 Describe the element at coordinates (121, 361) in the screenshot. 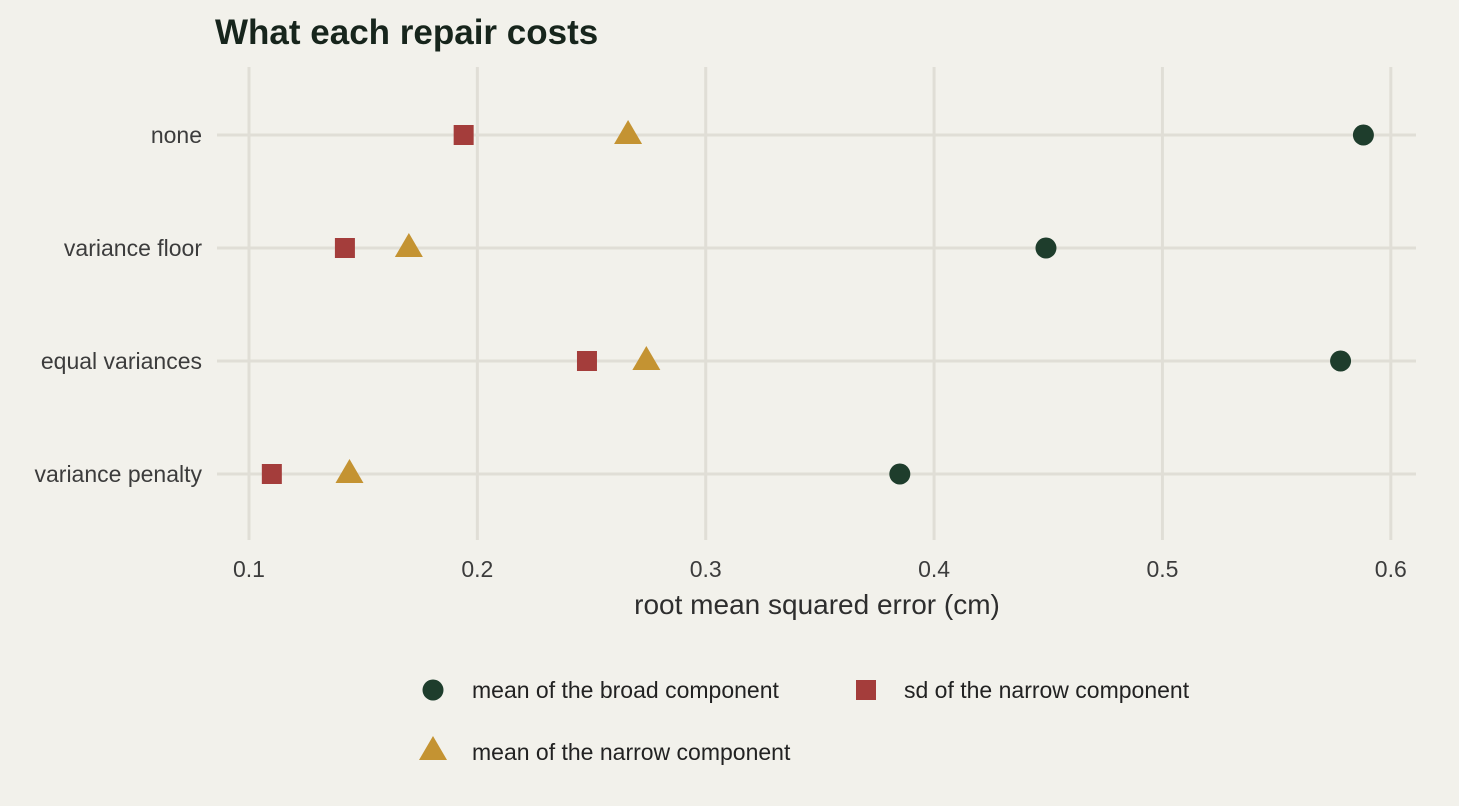

I see `y-tick-label: equal variances` at that location.